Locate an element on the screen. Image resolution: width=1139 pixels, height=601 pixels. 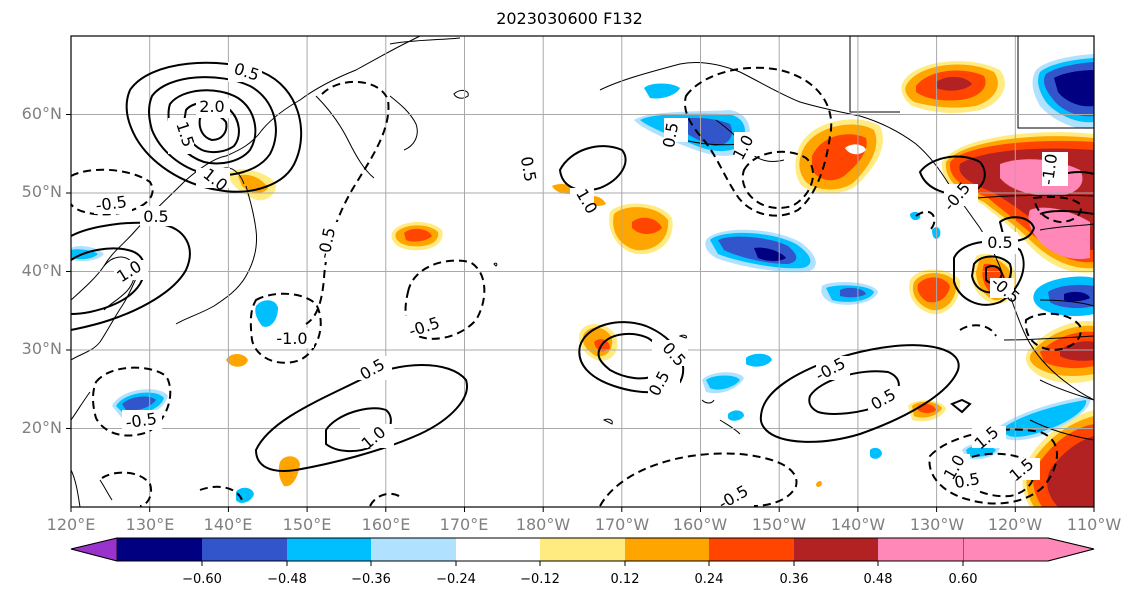
colorbar-tick-label: −0.12 is located at coordinates (540, 579).